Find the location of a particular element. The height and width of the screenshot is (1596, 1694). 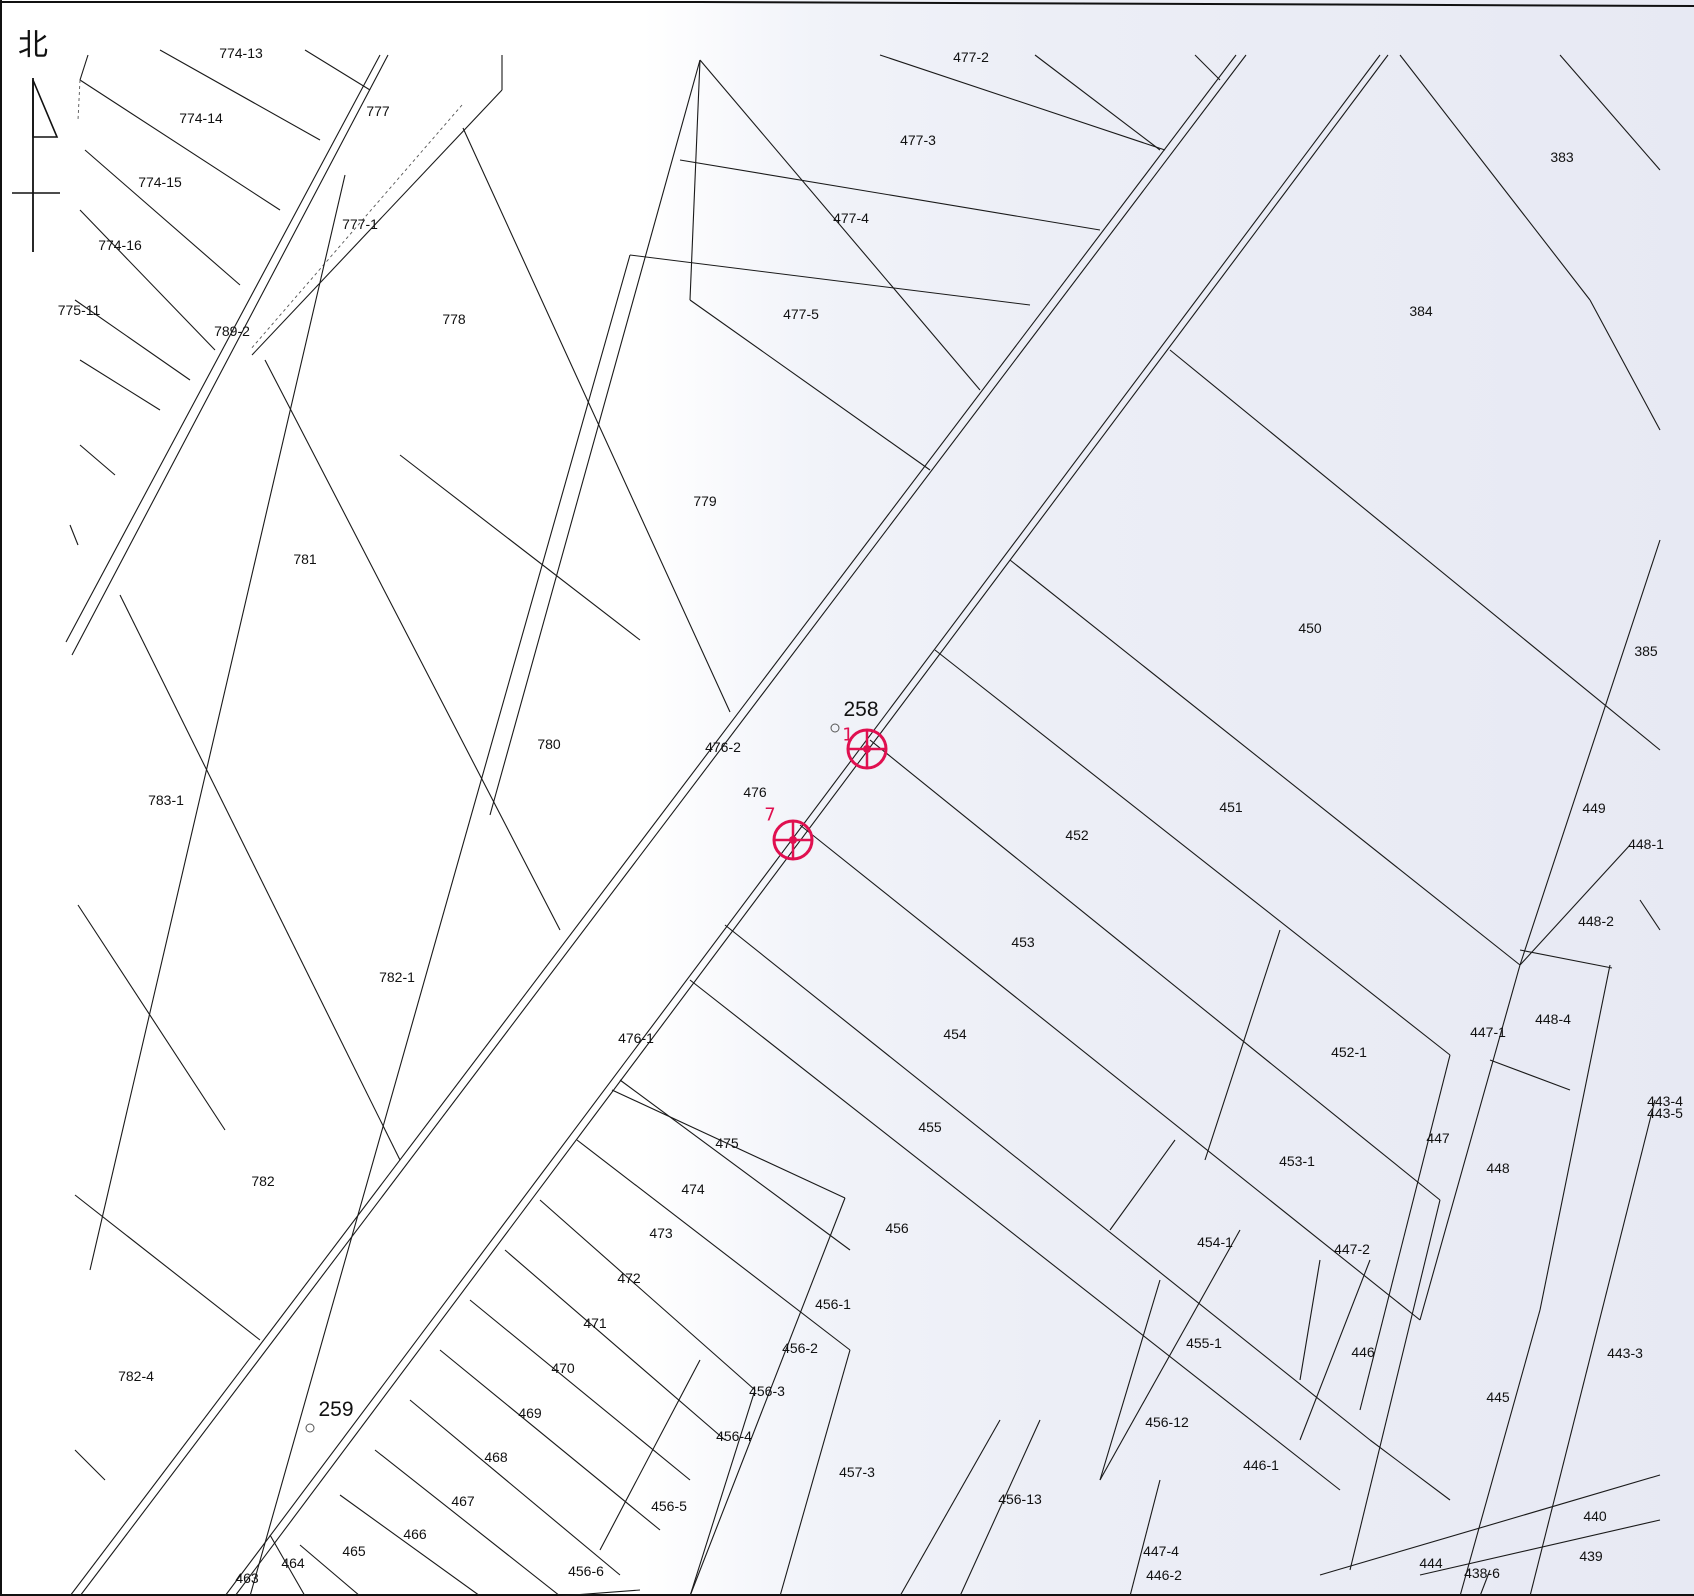

parcel-label: 465 is located at coordinates (354, 1551).